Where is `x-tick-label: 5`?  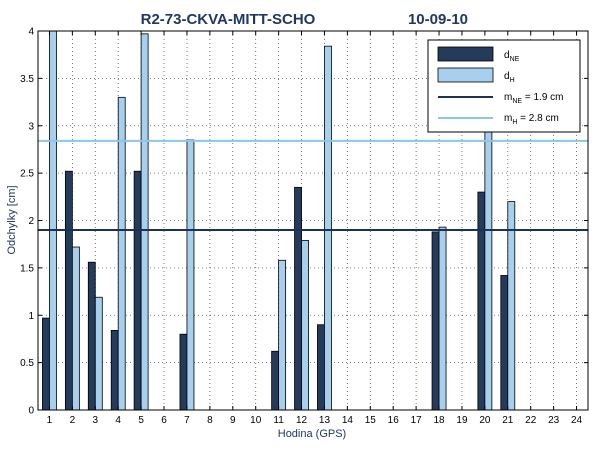 x-tick-label: 5 is located at coordinates (141, 420).